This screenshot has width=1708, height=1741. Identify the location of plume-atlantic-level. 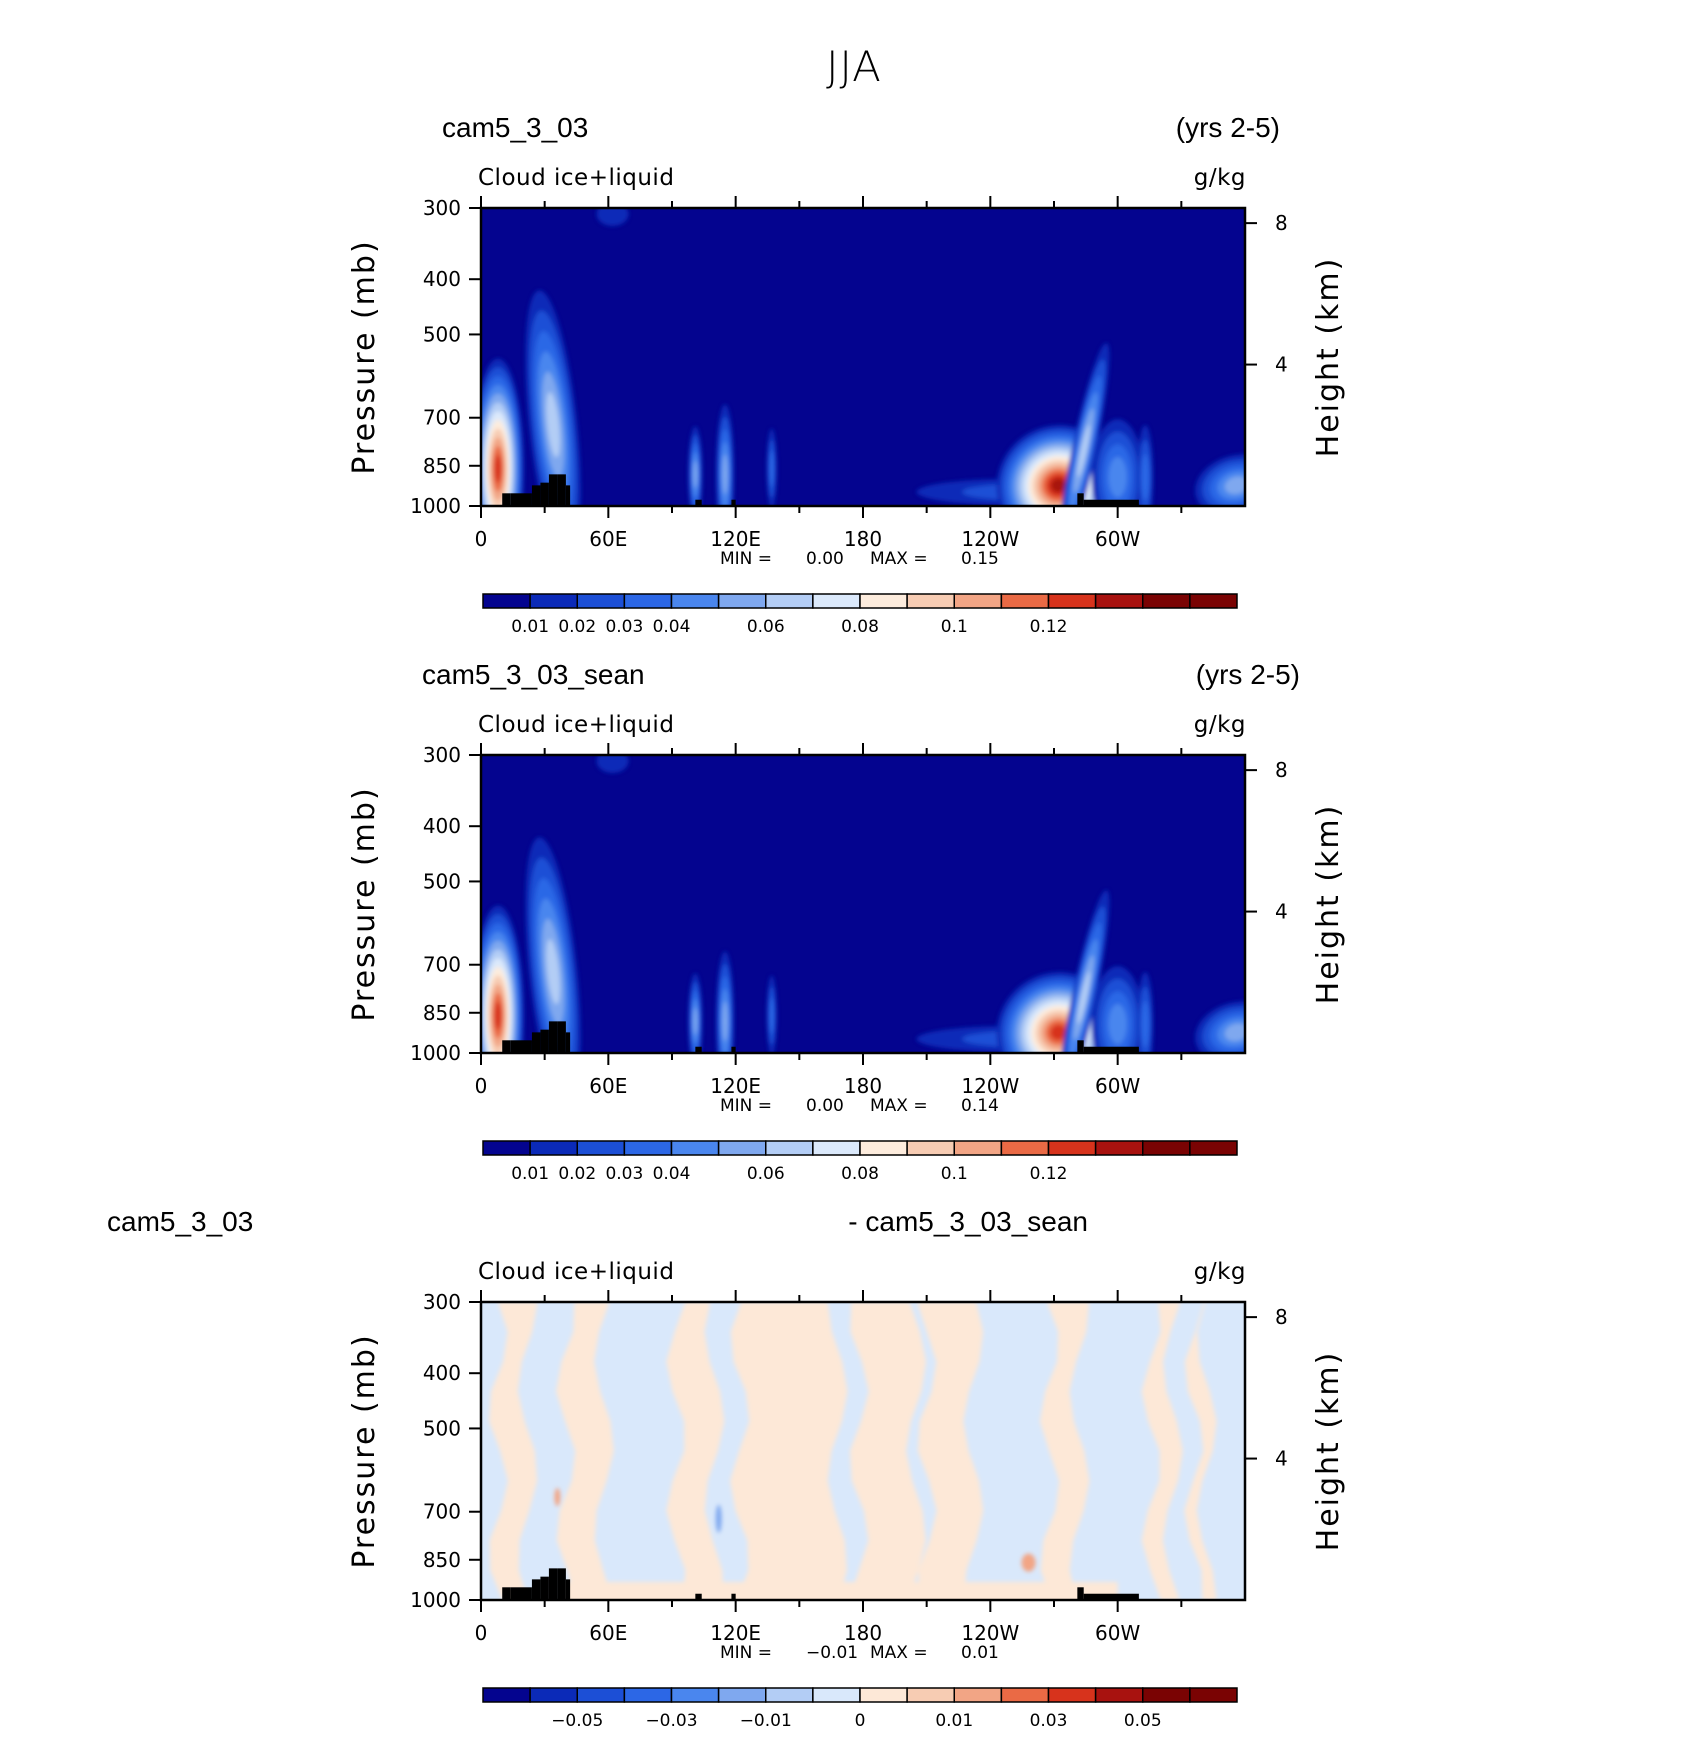
(1234, 485).